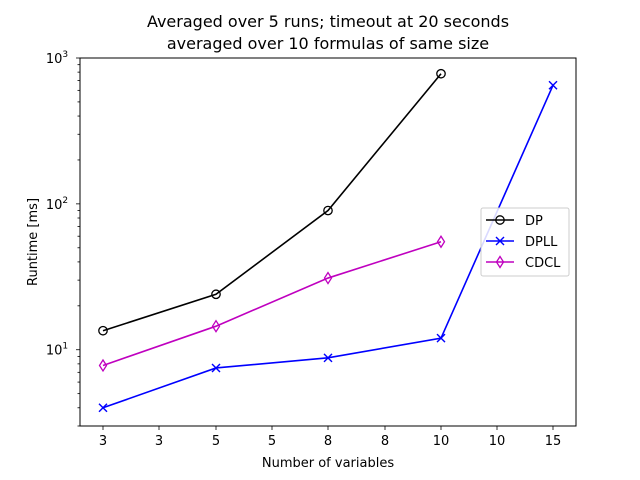 The image size is (640, 480). I want to click on x-axis-label: Number of variables, so click(328, 463).